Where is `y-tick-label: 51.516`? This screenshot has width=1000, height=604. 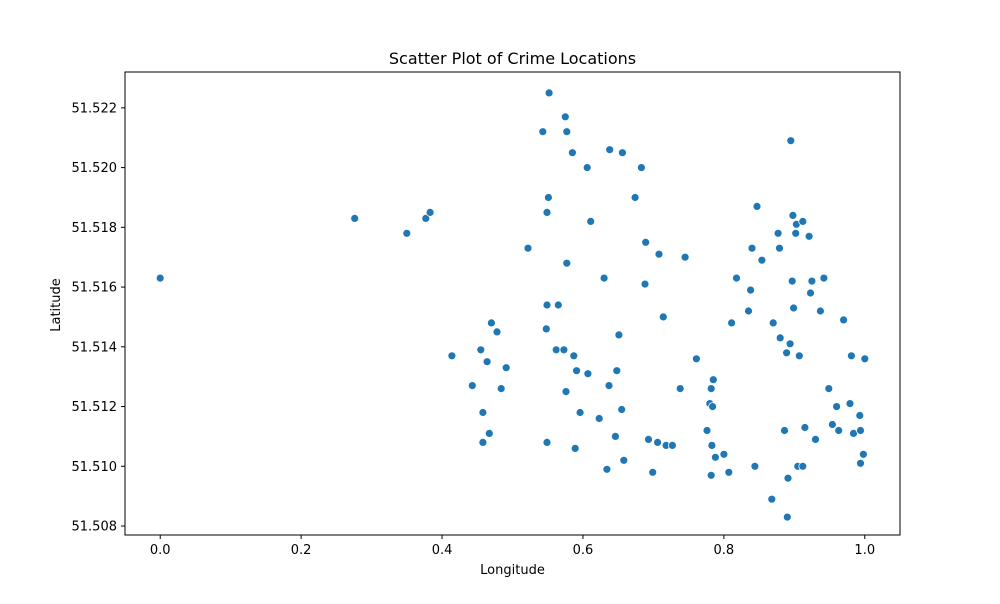
y-tick-label: 51.516 is located at coordinates (95, 288).